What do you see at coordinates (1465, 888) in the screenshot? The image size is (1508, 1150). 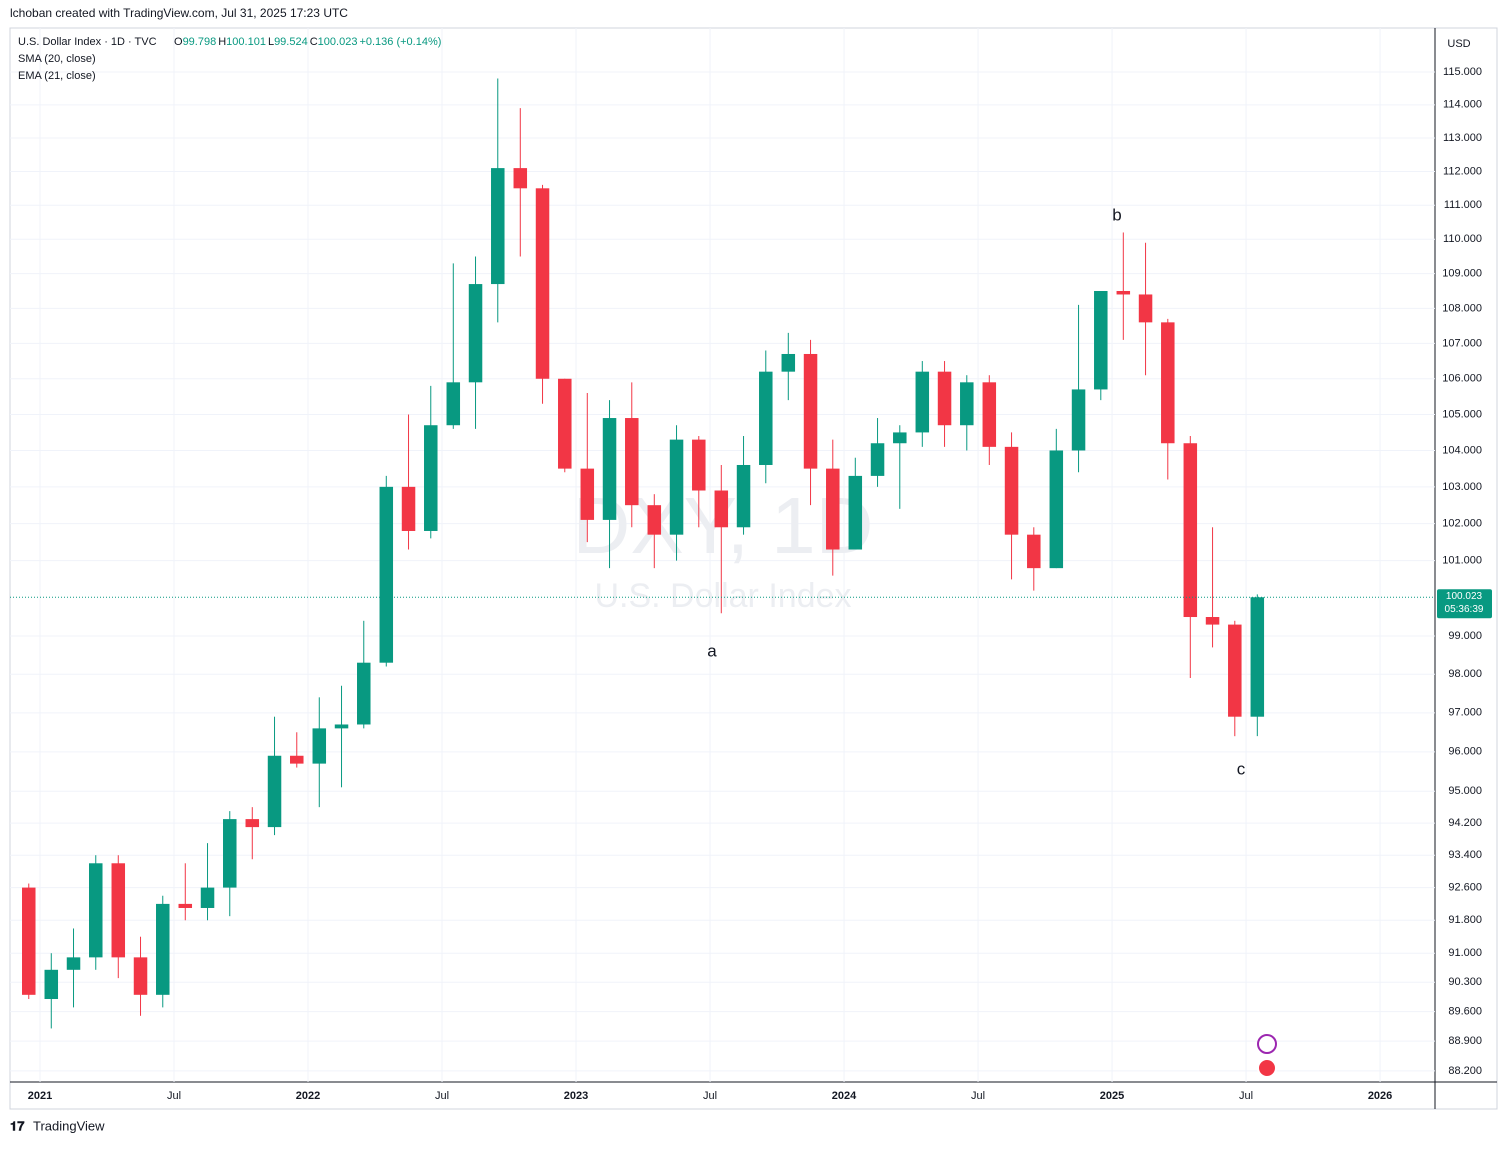 I see `y-tick-label: 92.600` at bounding box center [1465, 888].